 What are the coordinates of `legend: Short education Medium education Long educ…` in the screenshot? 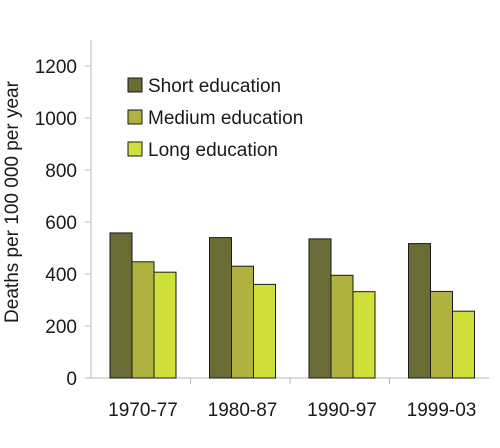 It's located at (215, 118).